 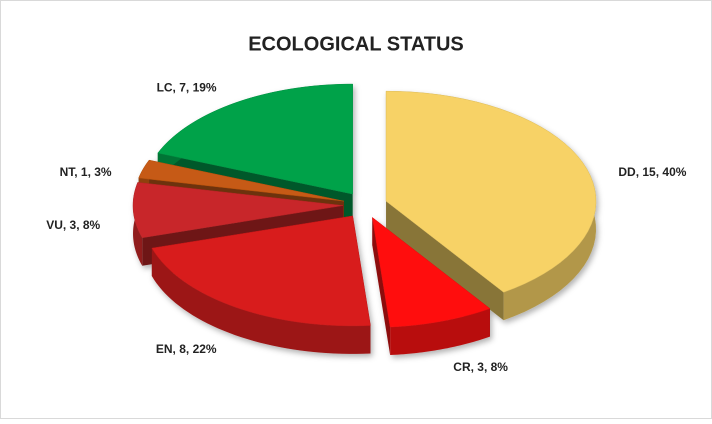 I want to click on data-label: LC, 7, 19%, so click(x=187, y=87).